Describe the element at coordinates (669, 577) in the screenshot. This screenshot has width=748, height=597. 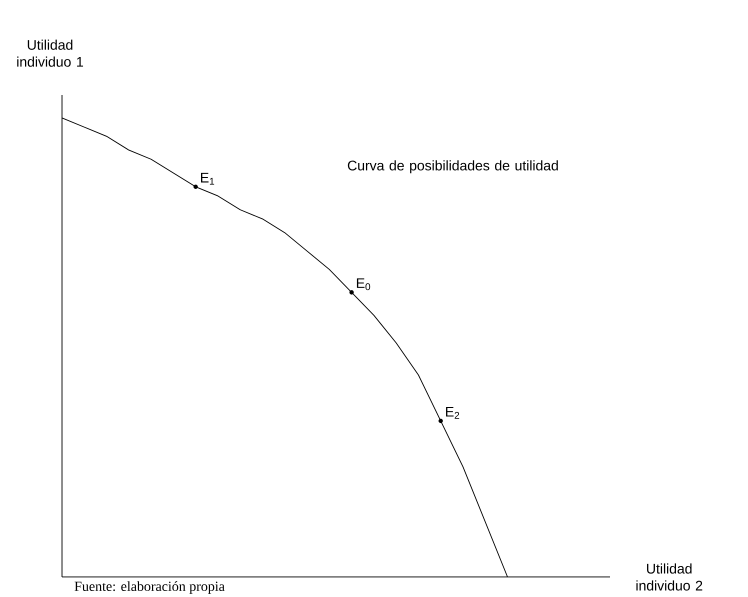
I see `text: Utilidad individuo 2` at that location.